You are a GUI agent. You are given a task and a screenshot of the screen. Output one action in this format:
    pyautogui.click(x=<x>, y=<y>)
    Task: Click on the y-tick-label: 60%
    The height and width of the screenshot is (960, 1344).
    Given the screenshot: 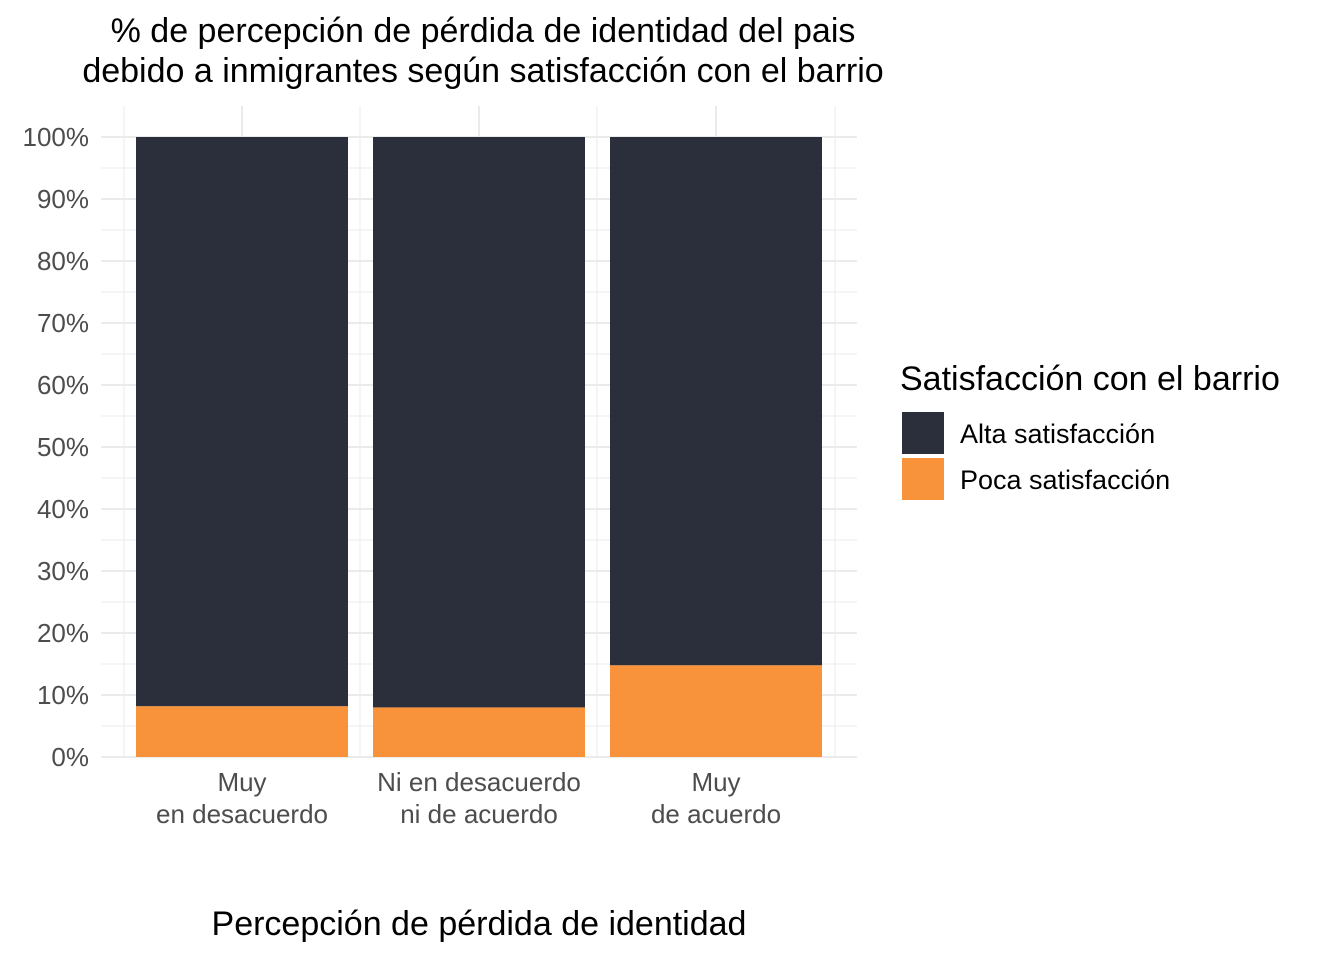 What is the action you would take?
    pyautogui.click(x=63, y=385)
    